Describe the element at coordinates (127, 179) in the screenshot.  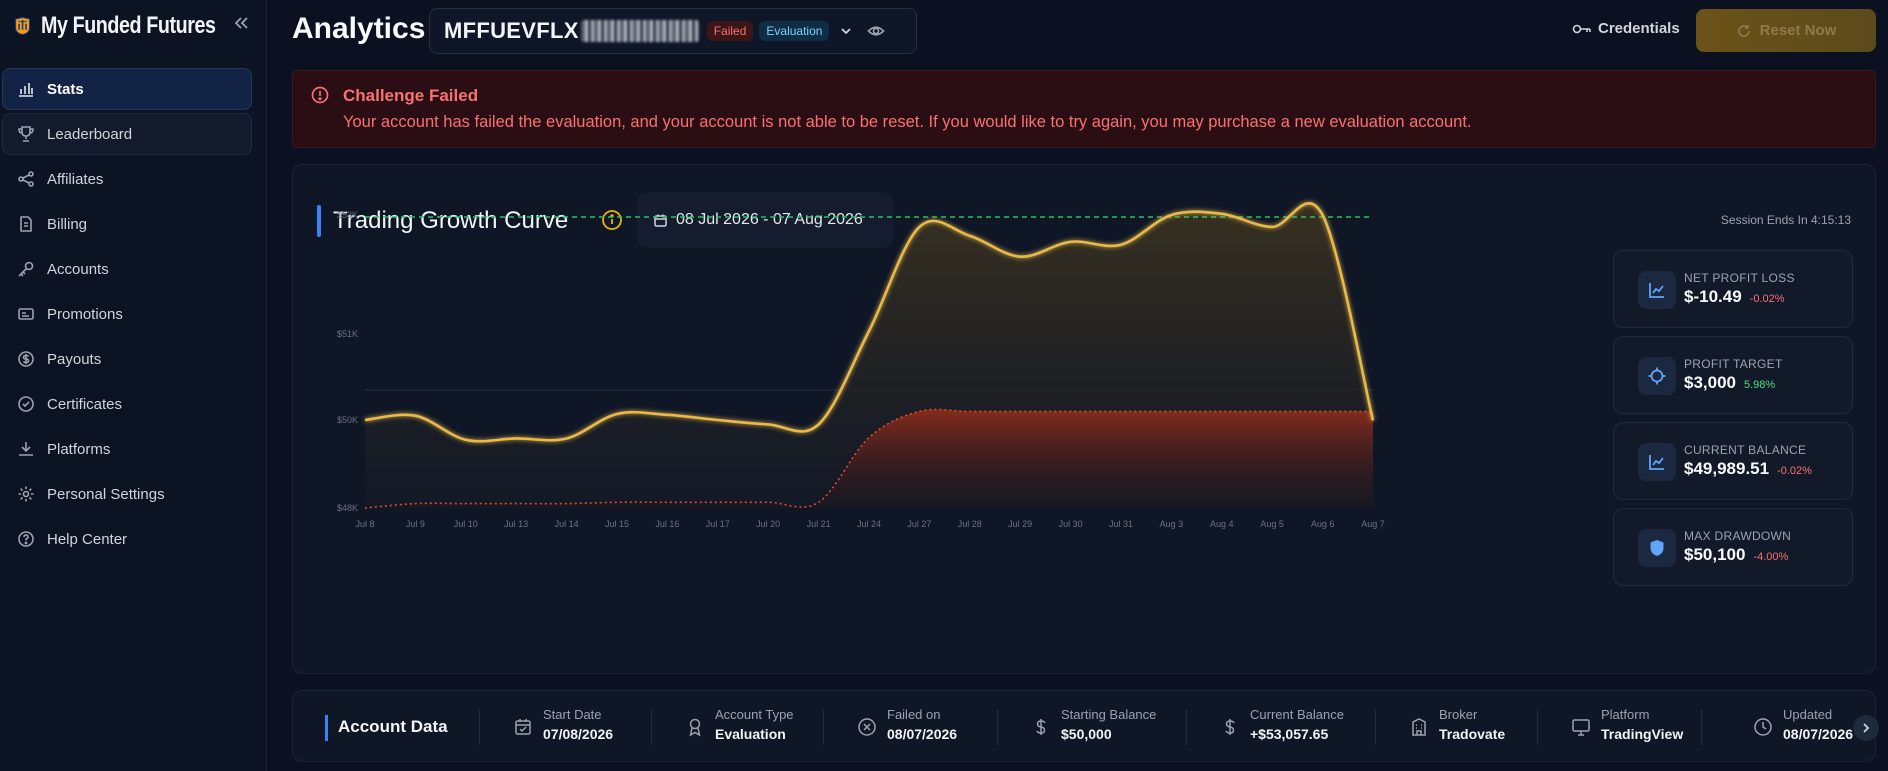
I see `sidebar-item-affiliates: Affiliates` at that location.